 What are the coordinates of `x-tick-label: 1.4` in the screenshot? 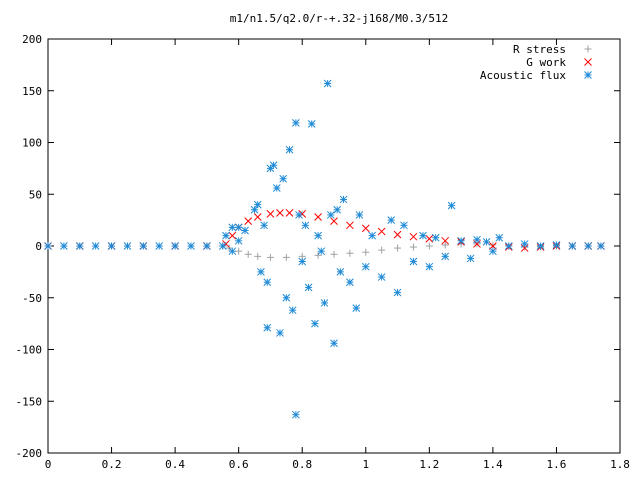 It's located at (493, 464).